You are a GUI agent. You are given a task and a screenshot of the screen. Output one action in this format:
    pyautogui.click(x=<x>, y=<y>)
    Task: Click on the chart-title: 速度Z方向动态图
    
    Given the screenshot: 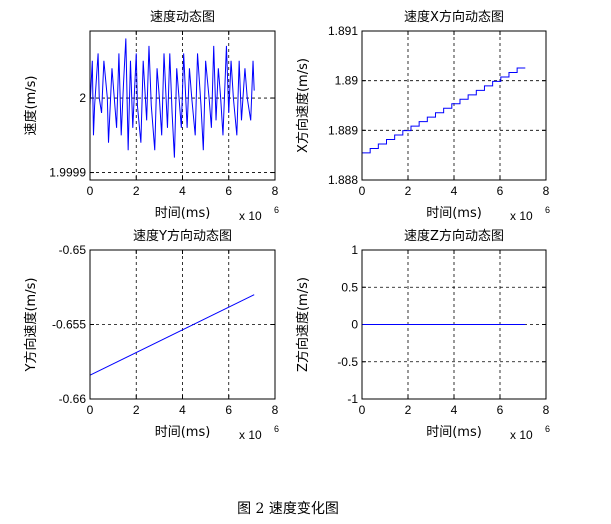 What is the action you would take?
    pyautogui.click(x=454, y=236)
    